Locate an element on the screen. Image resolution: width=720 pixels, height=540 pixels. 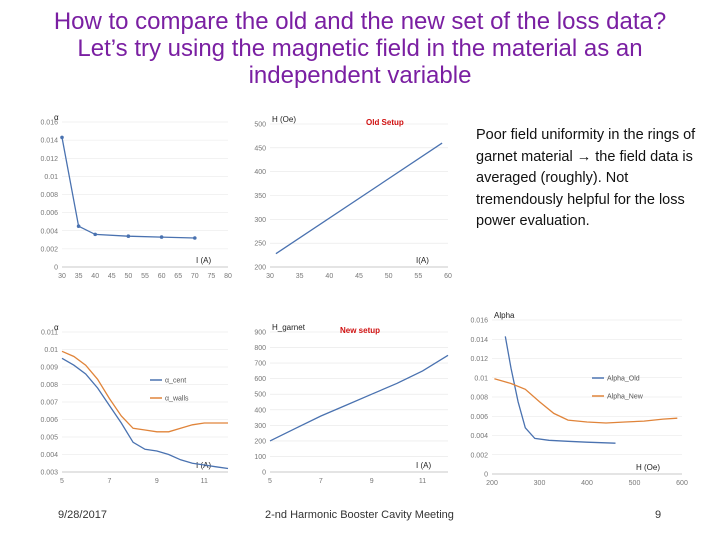
y-tick-label: 0.011 is located at coordinates (49, 333).